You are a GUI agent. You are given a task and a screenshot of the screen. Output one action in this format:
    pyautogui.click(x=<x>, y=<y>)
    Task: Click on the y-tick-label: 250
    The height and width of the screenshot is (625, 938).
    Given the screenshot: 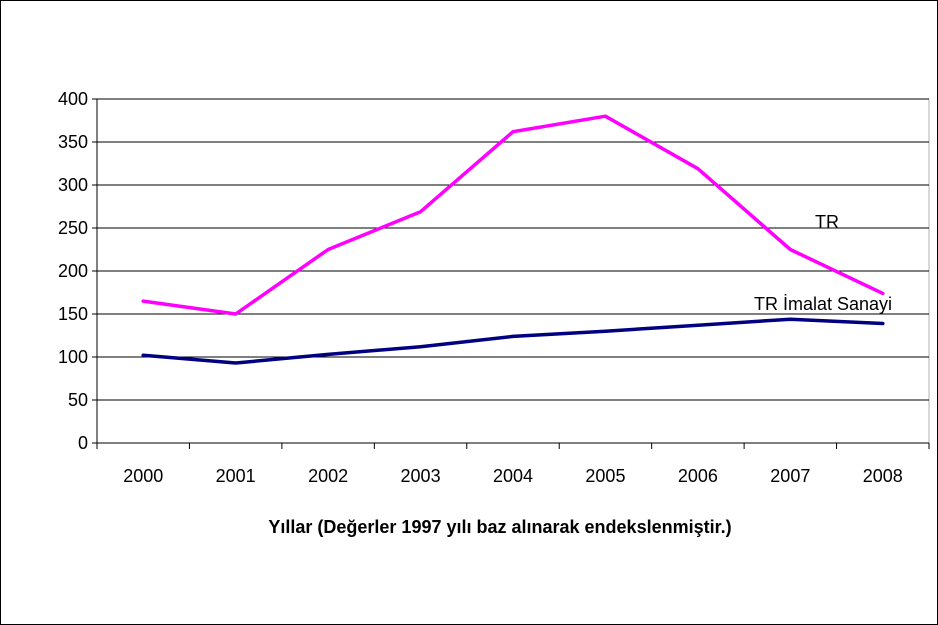 What is the action you would take?
    pyautogui.click(x=73, y=228)
    